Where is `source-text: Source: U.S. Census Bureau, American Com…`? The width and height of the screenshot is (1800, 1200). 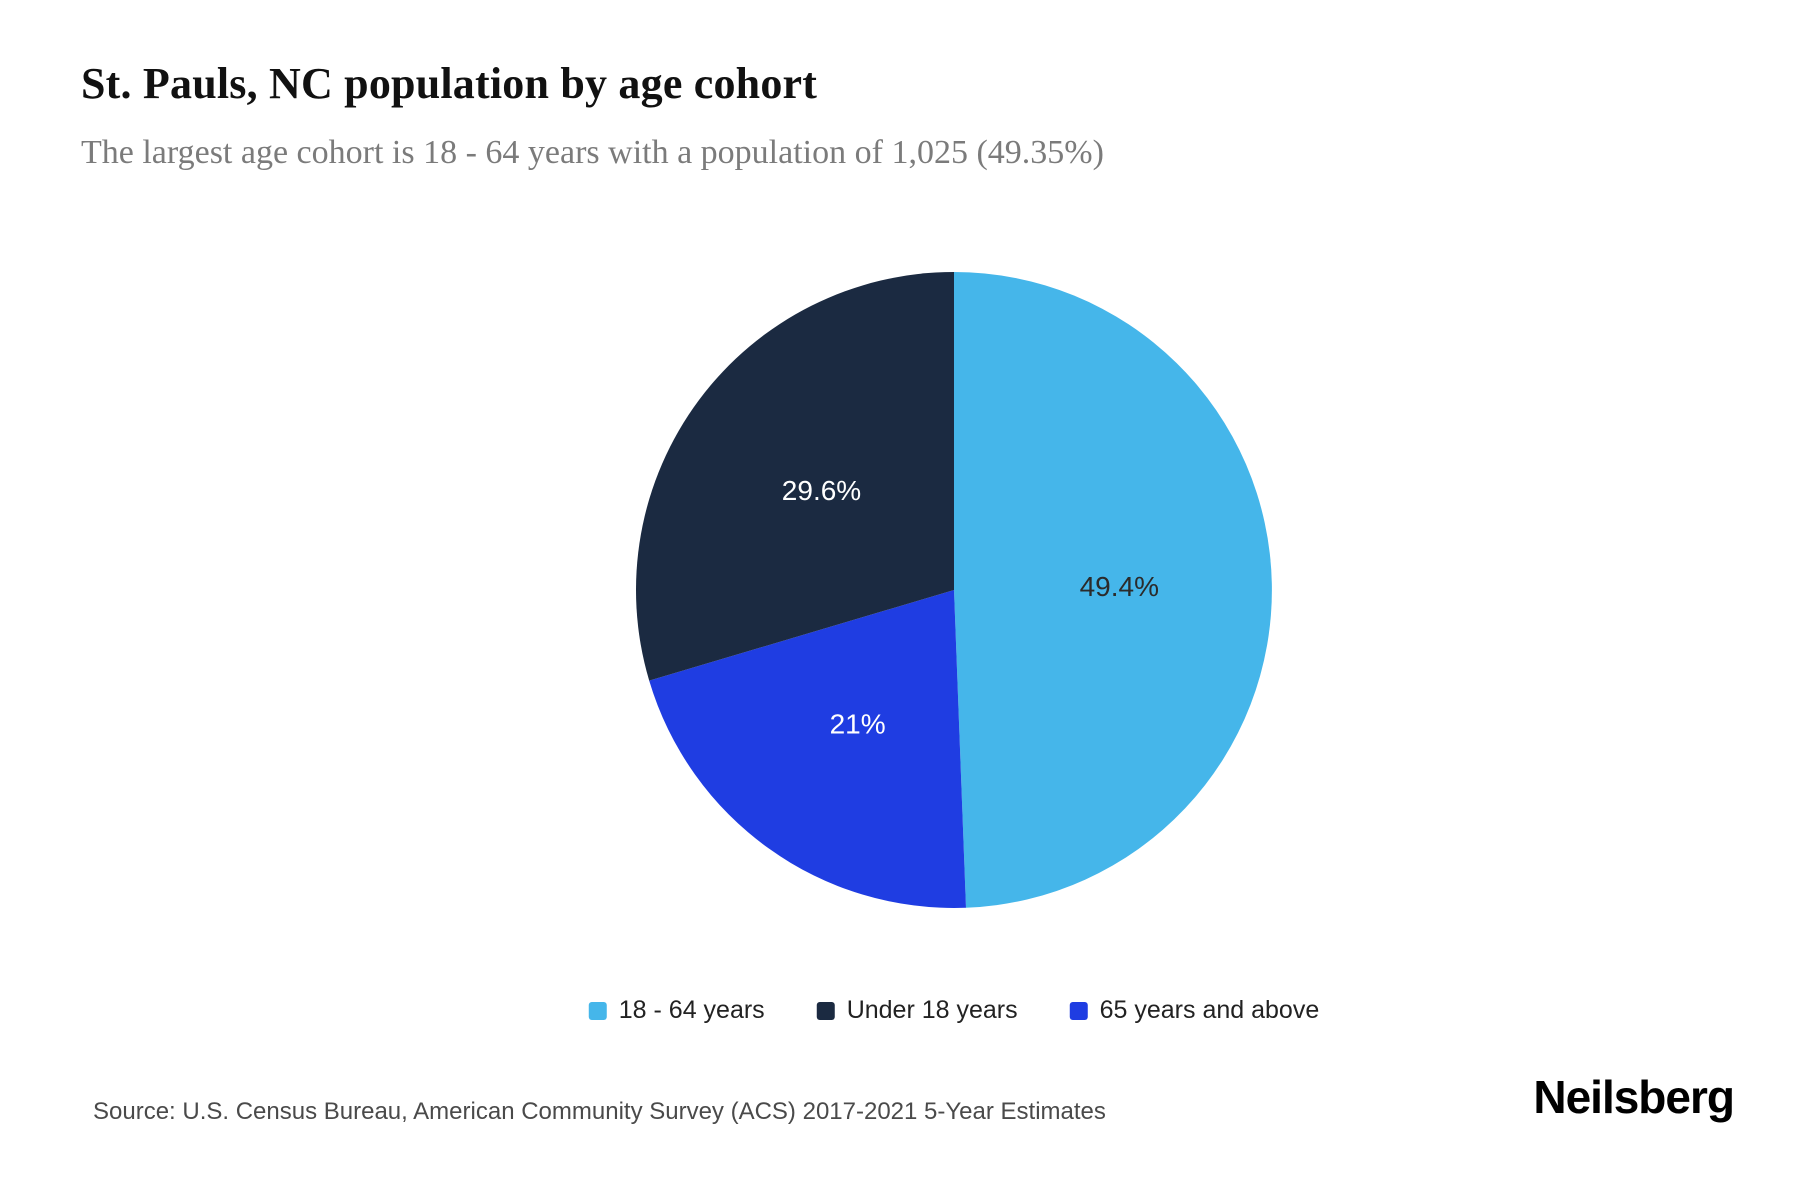
source-text: Source: U.S. Census Bureau, American Com… is located at coordinates (599, 1111).